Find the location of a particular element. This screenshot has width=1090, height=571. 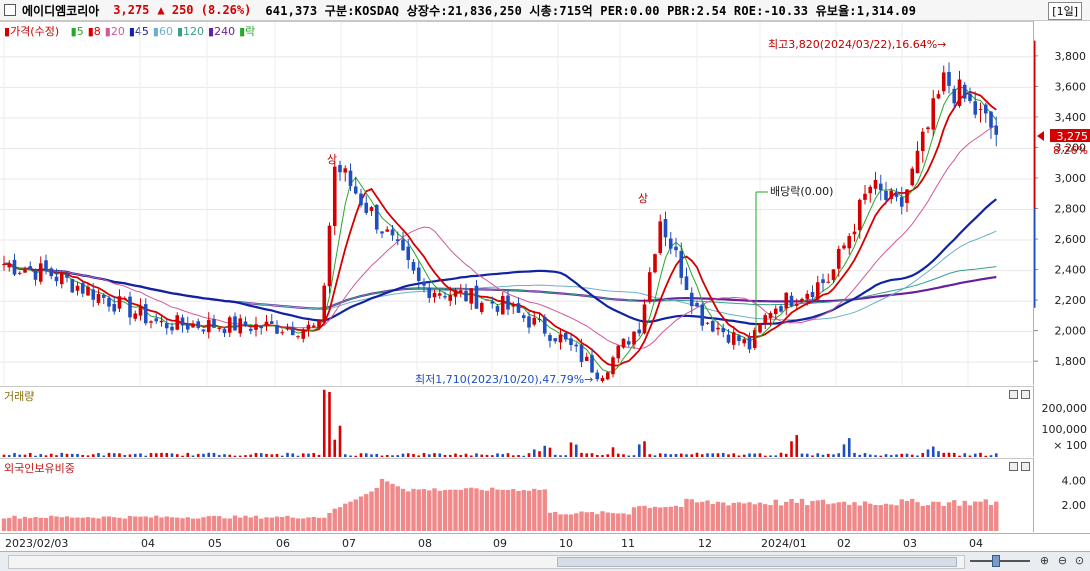

legend-price: ▮가격(수정) is located at coordinates (32, 31).